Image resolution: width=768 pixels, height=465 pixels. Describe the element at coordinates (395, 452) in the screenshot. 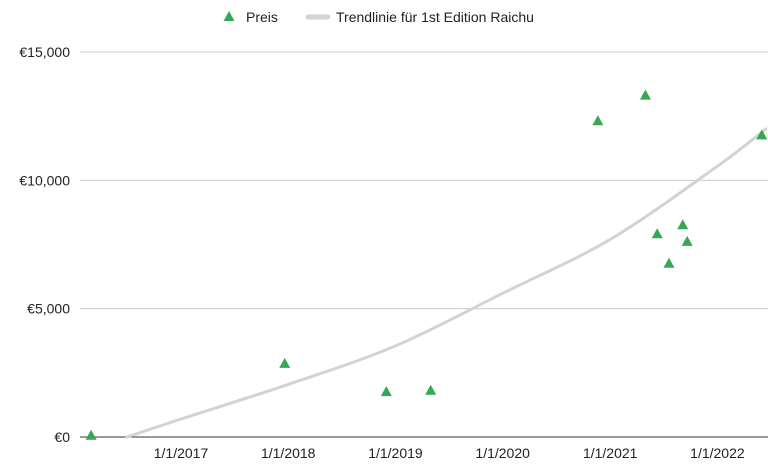

I see `x-tick-label: 1/1/2019` at that location.